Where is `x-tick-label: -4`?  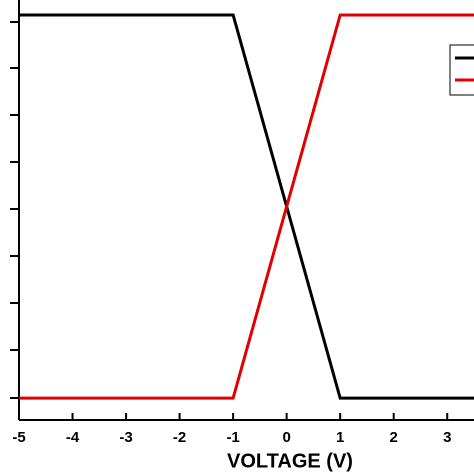
x-tick-label: -4 is located at coordinates (73, 437).